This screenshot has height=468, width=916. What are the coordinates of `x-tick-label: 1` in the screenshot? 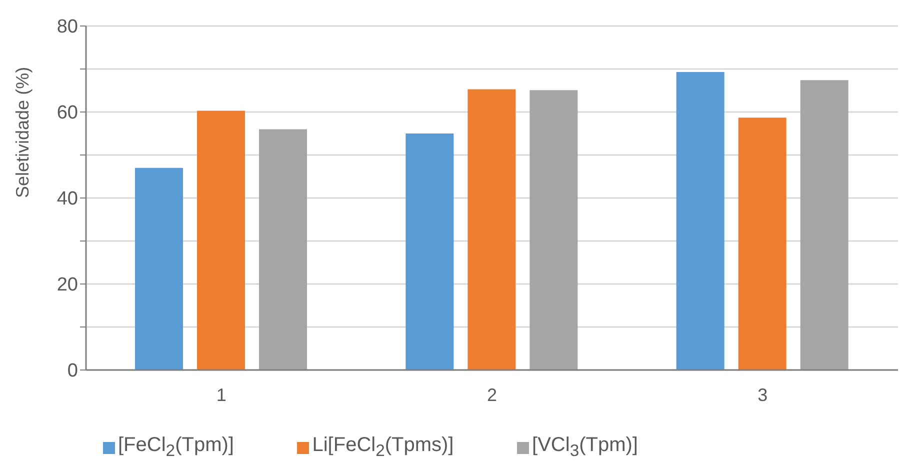 It's located at (221, 394).